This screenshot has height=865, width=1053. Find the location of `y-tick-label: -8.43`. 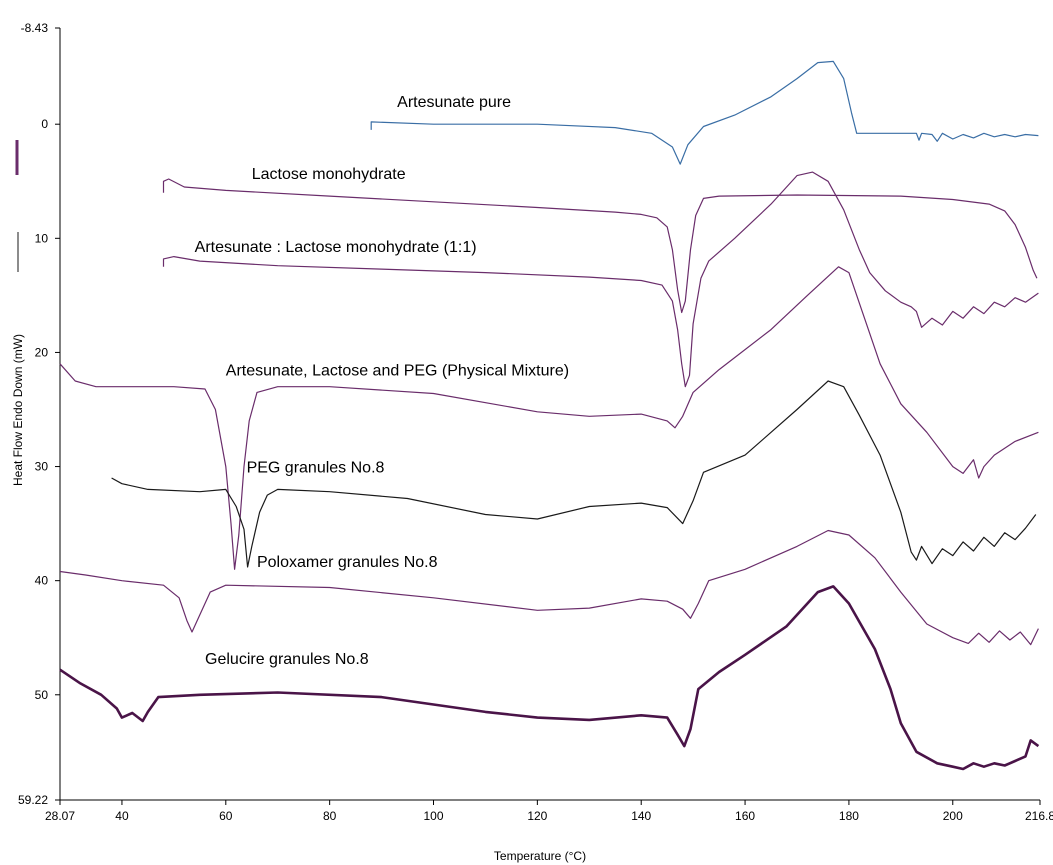

y-tick-label: -8.43 is located at coordinates (35, 28).